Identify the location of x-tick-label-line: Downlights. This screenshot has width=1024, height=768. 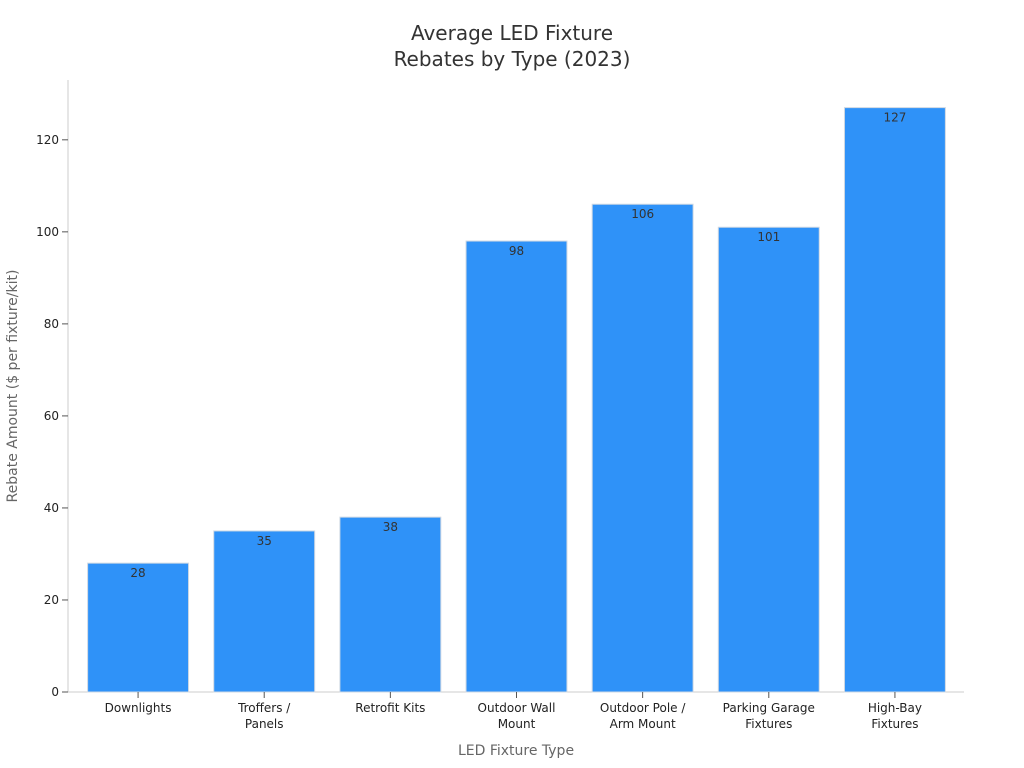
(138, 708).